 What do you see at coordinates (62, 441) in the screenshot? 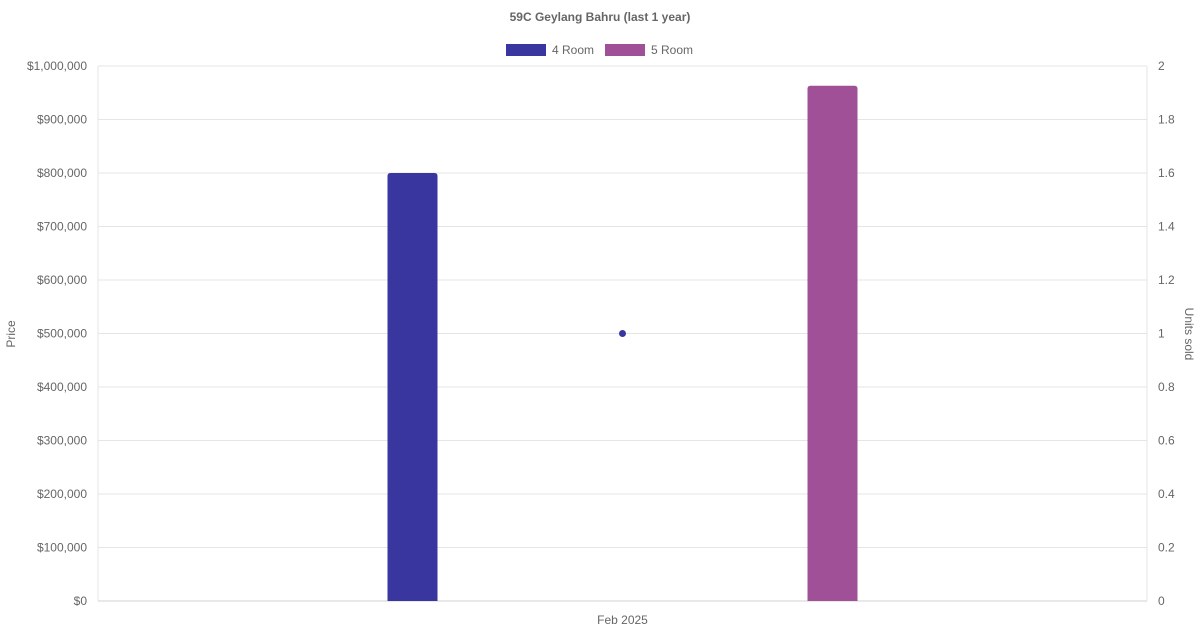
I see `left-tick-label: $300,000` at bounding box center [62, 441].